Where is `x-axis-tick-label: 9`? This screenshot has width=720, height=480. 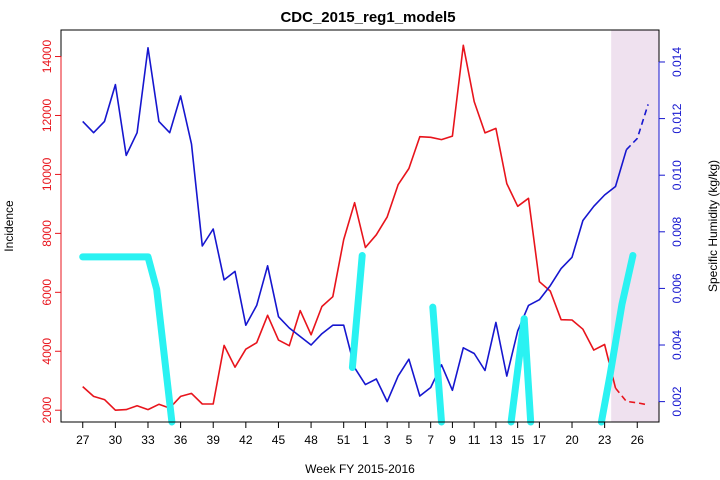
x-axis-tick-label: 9 is located at coordinates (452, 440).